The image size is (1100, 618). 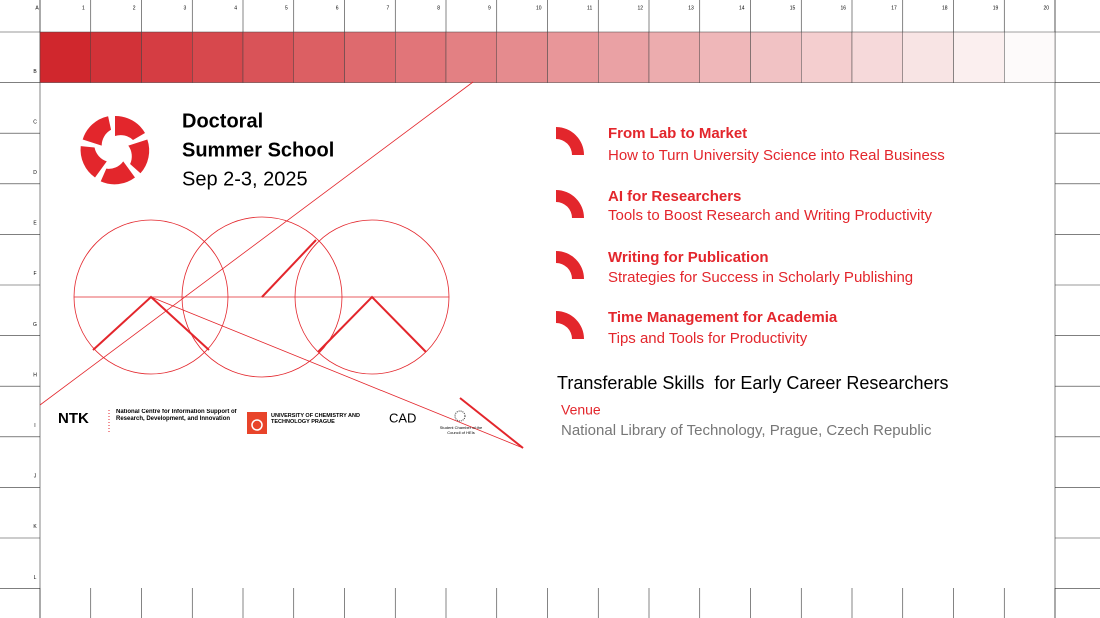 I want to click on column-label: 17, so click(x=894, y=8).